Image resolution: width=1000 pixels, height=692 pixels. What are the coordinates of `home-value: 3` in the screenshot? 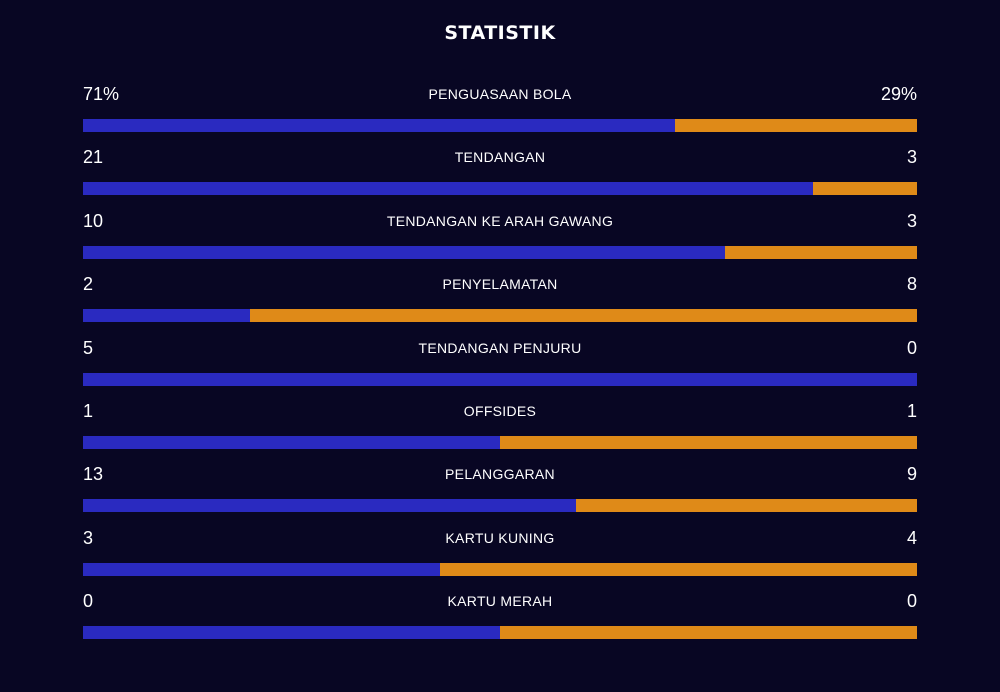 It's located at (88, 537).